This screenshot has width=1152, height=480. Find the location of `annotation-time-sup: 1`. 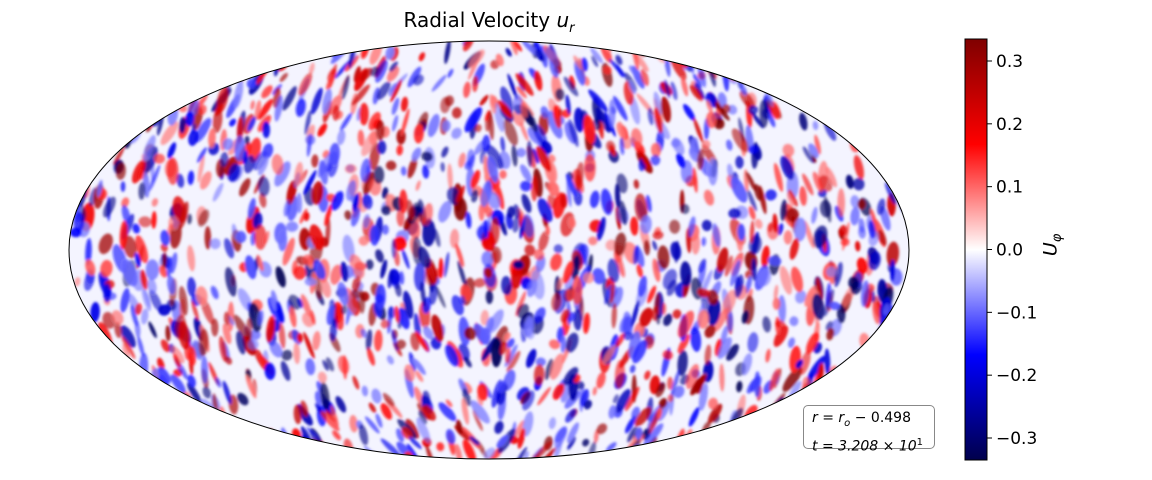

annotation-time-sup: 1 is located at coordinates (920, 442).